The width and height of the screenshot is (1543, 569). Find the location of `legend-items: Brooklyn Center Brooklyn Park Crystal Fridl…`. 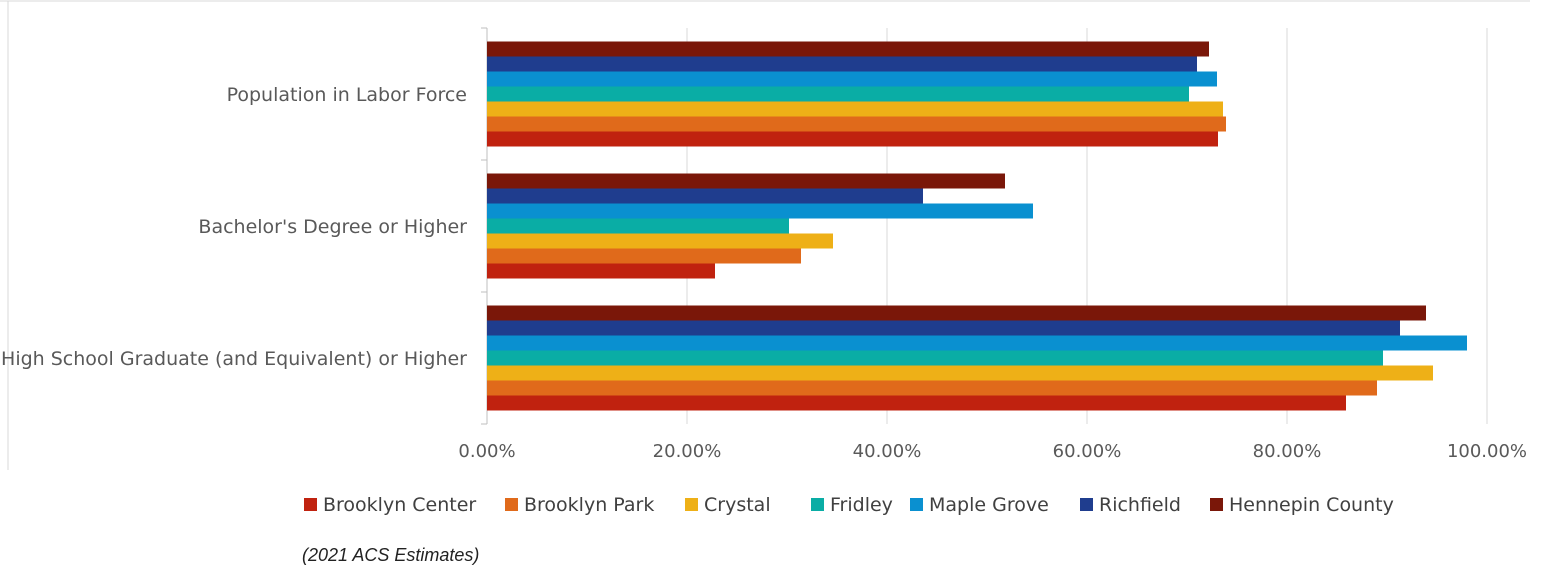

legend-items: Brooklyn Center Brooklyn Park Crystal Fridl… is located at coordinates (849, 505).